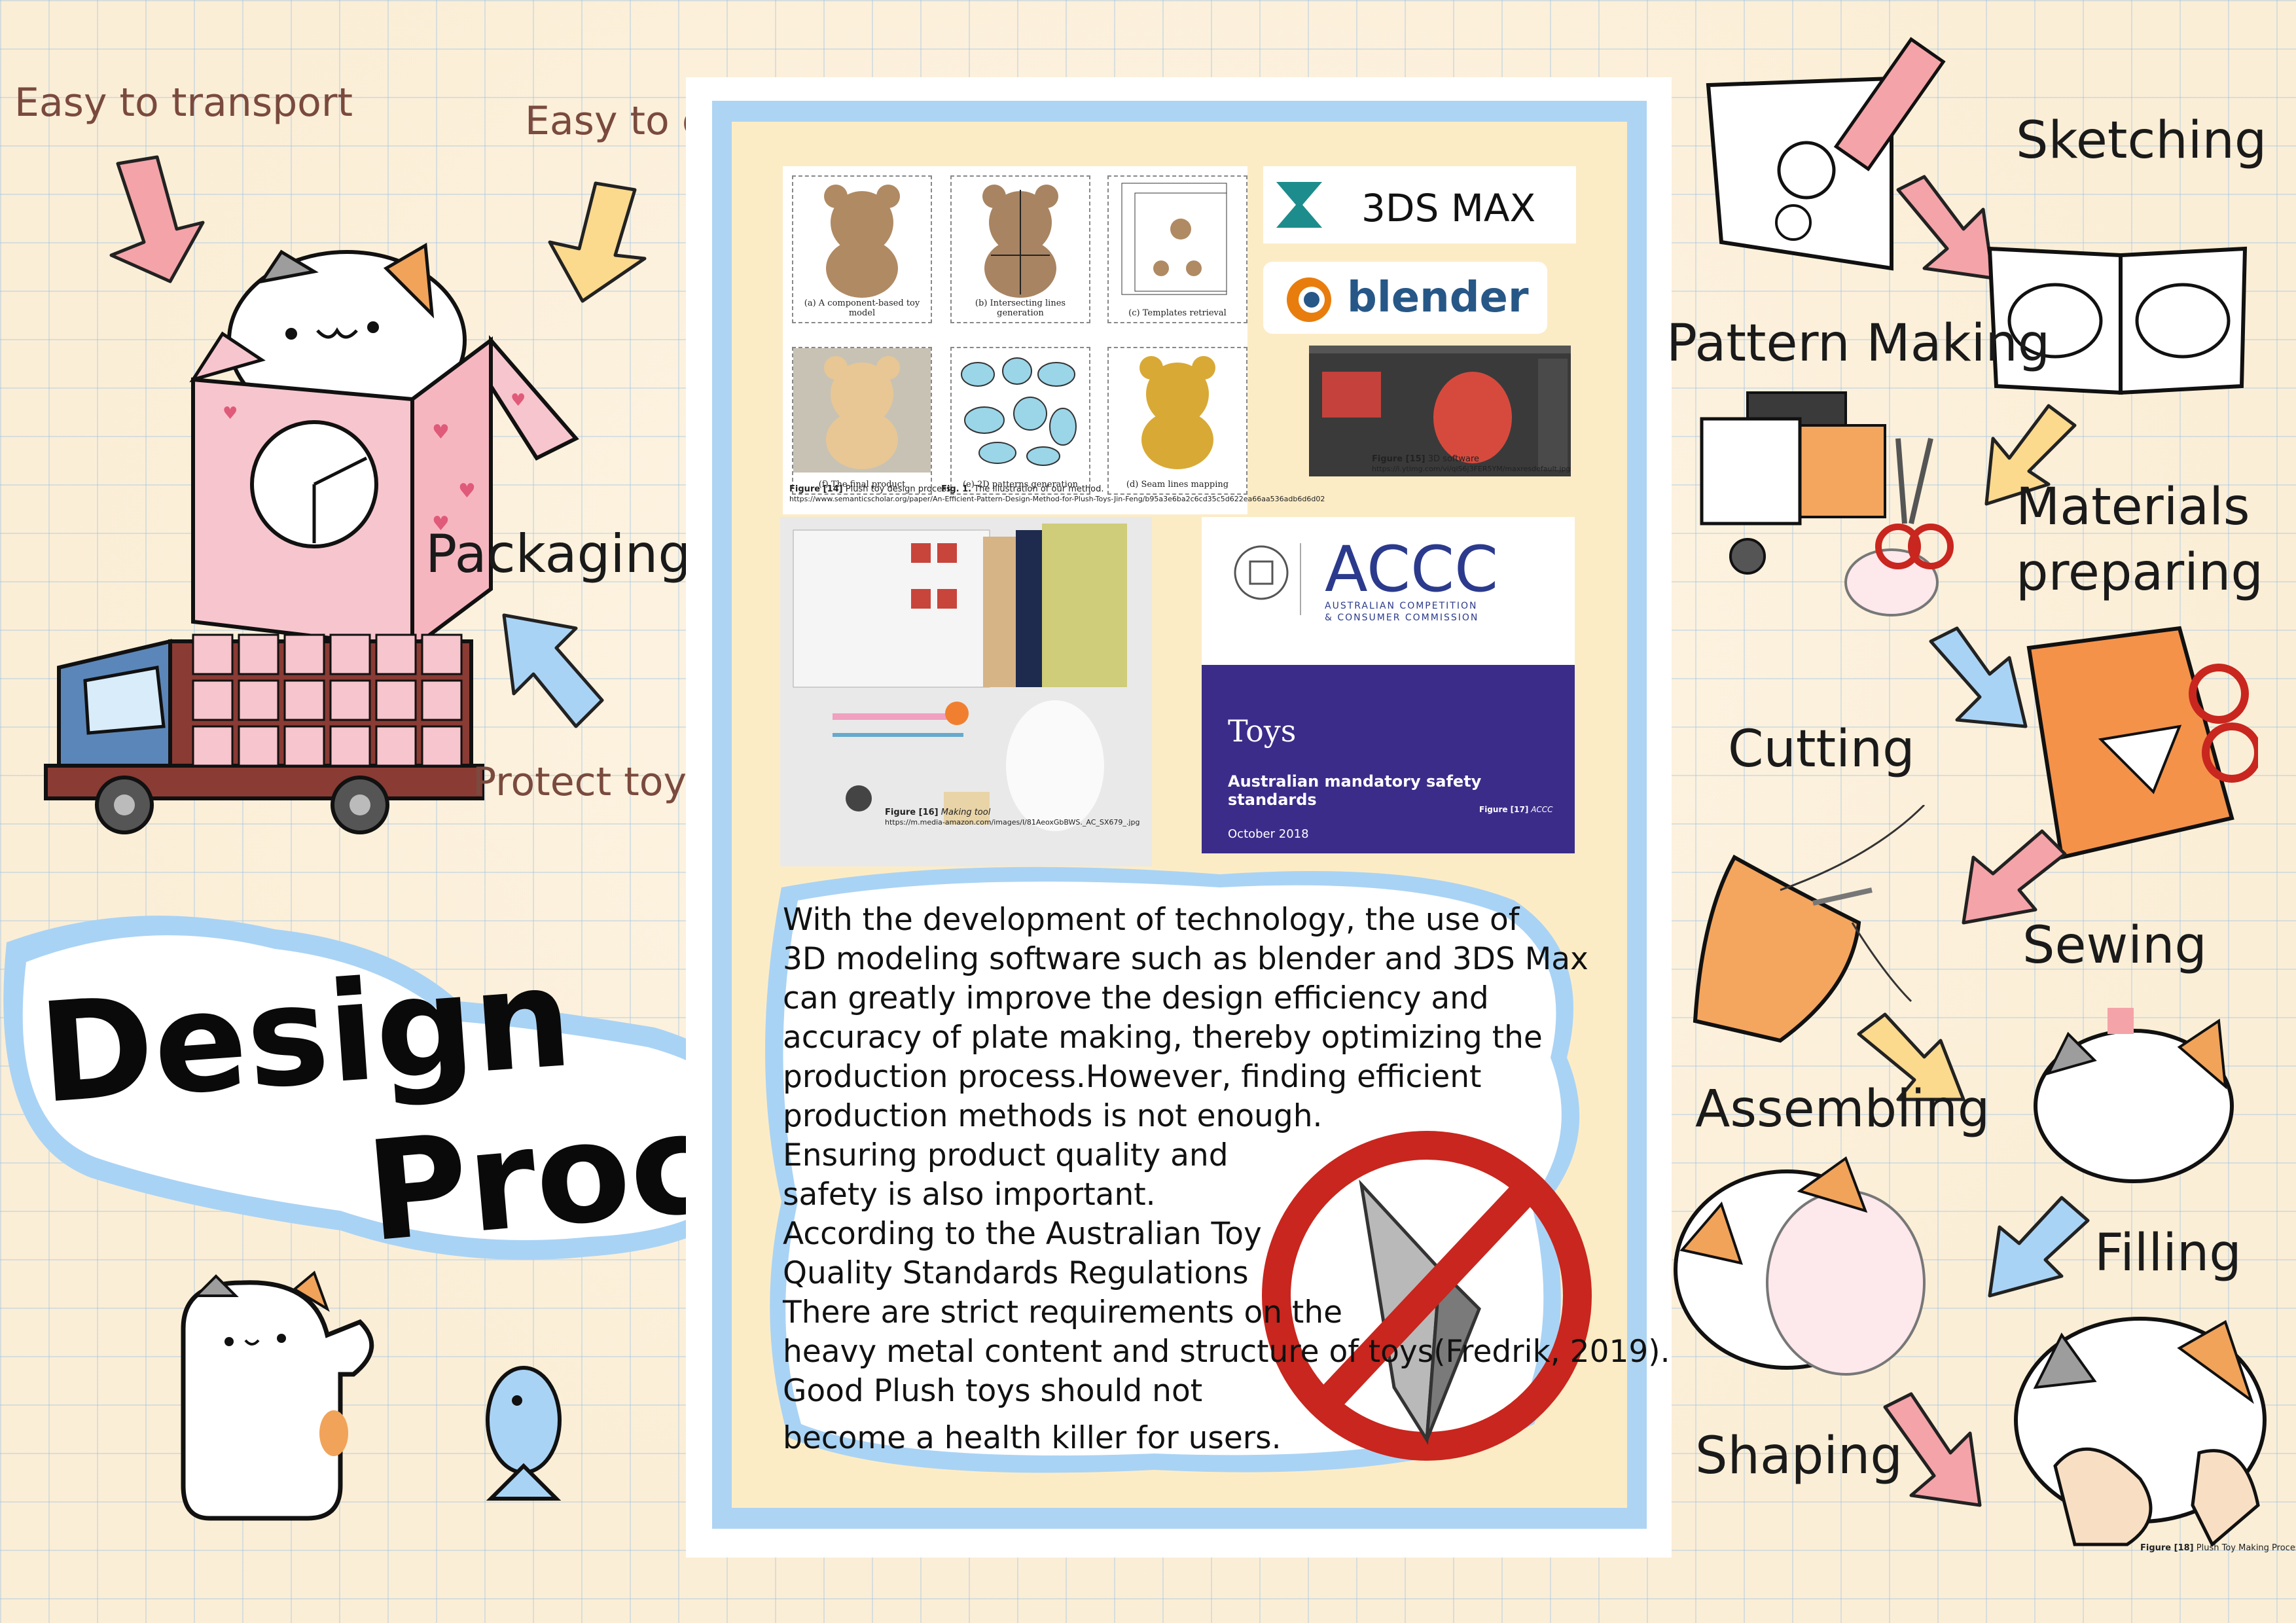  What do you see at coordinates (590, 782) in the screenshot?
I see `protect-toys-label: Protect toys` at bounding box center [590, 782].